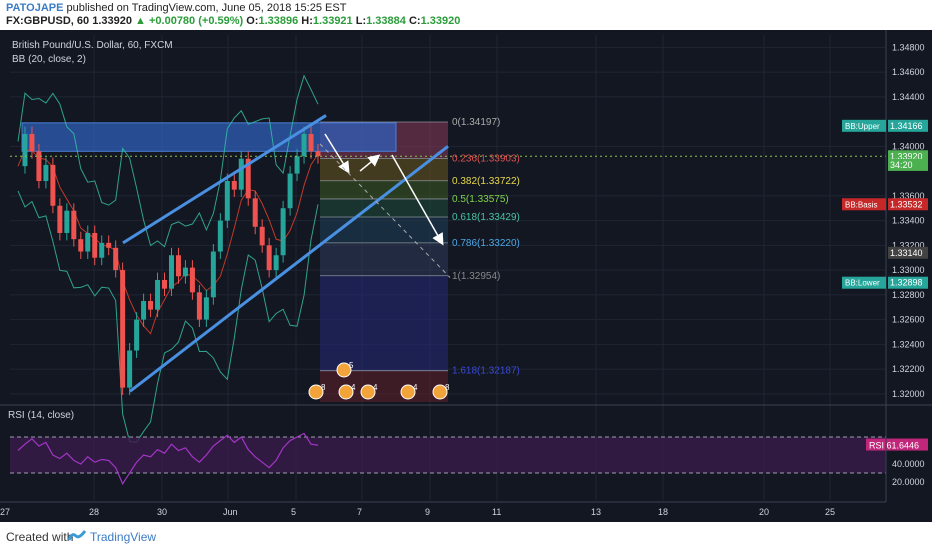 Image resolution: width=932 pixels, height=550 pixels. Describe the element at coordinates (307, 21) in the screenshot. I see `high-label: H:` at that location.